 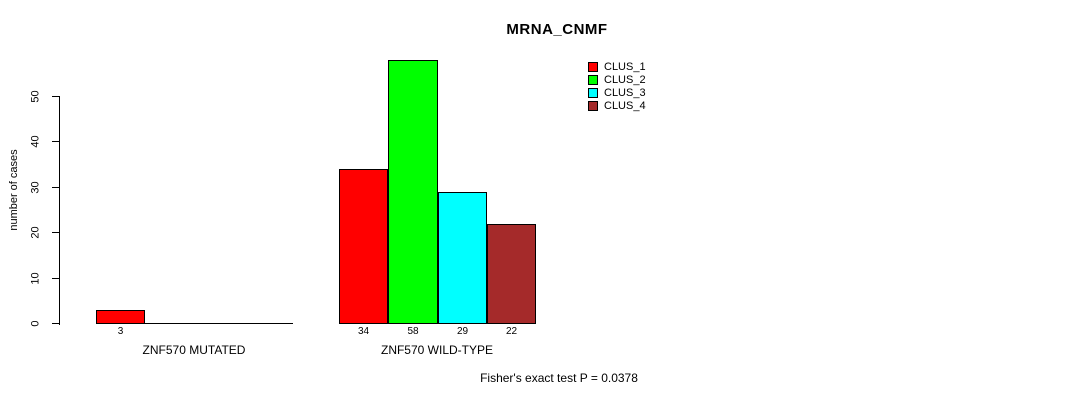 I want to click on legend-label-clus-2: CLUS_2, so click(x=625, y=80).